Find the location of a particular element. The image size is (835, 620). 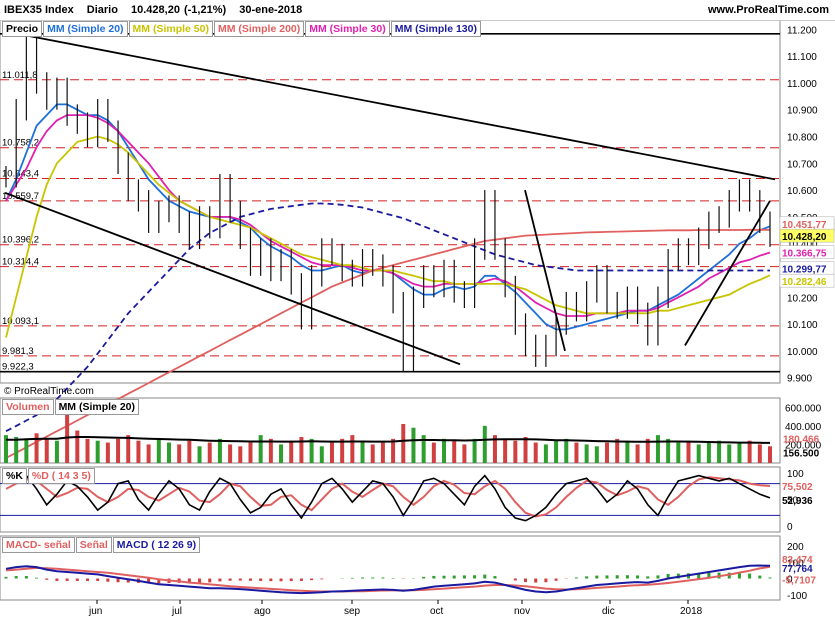

price-axis-label: 10.200 is located at coordinates (802, 298).